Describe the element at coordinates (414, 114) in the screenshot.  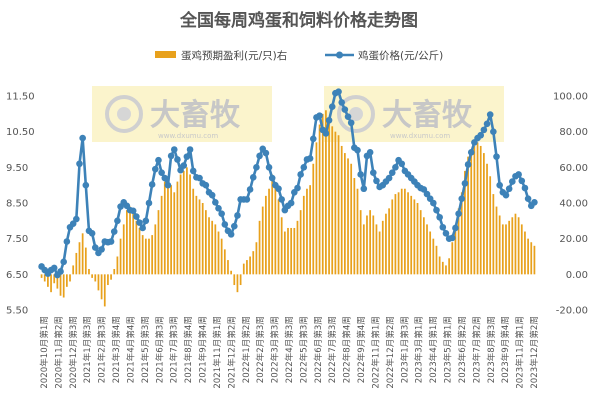
I see `watermark-right: 大畜牧 www.dxumu.com` at that location.